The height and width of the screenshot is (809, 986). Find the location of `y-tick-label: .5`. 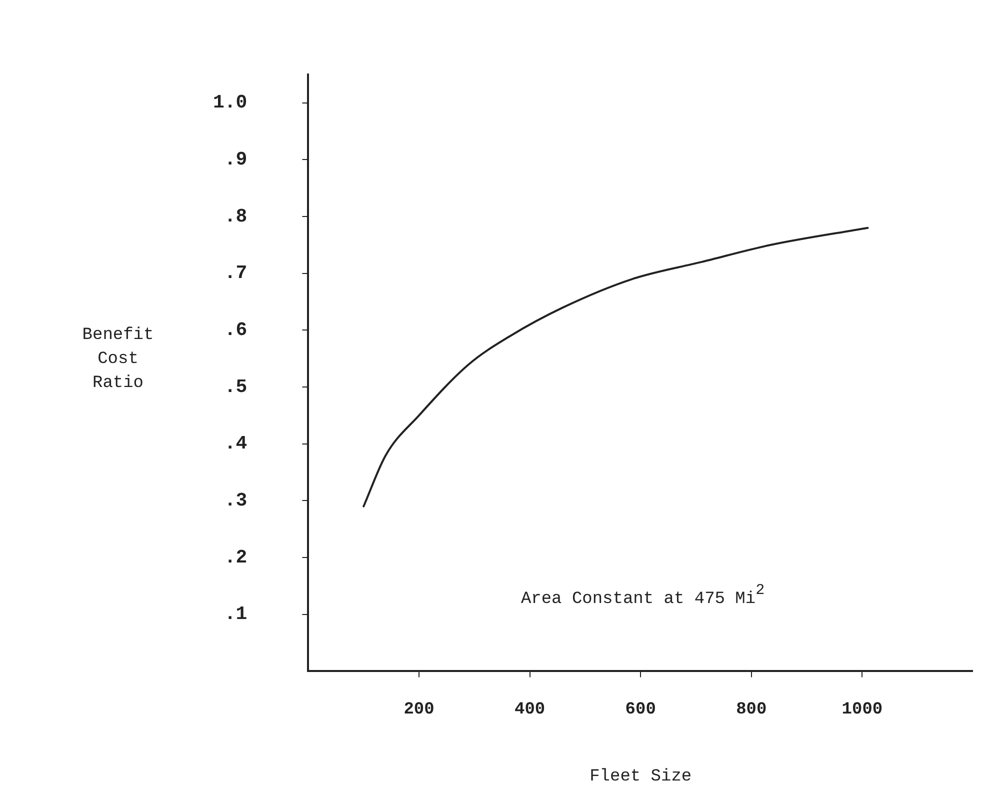

y-tick-label: .5 is located at coordinates (236, 387).